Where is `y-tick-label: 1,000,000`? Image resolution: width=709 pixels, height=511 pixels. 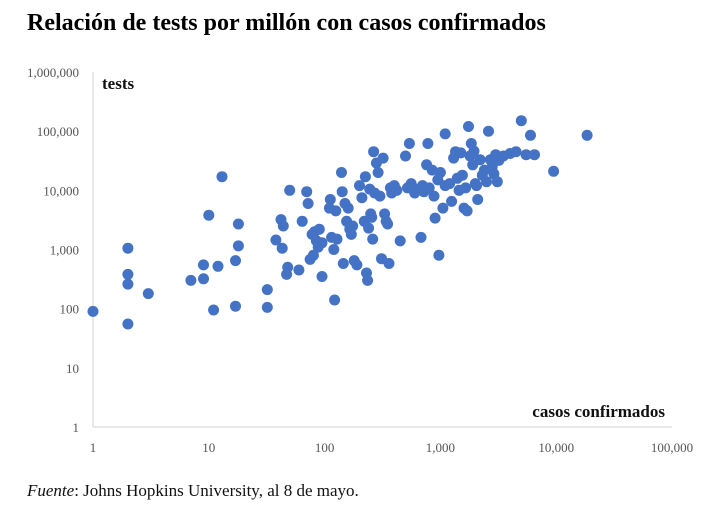 y-tick-label: 1,000,000 is located at coordinates (53, 72).